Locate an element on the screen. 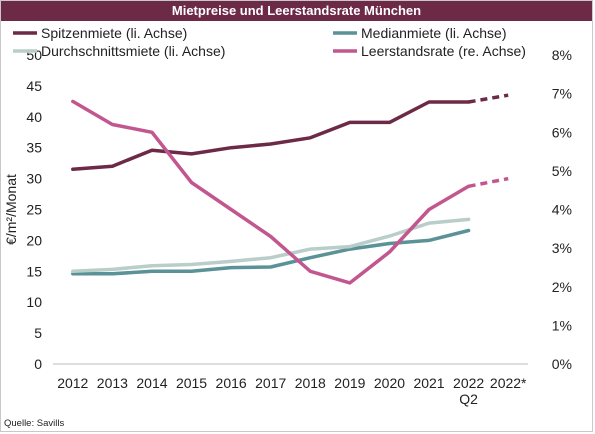  y-left-tick-label: 10 is located at coordinates (34, 302).